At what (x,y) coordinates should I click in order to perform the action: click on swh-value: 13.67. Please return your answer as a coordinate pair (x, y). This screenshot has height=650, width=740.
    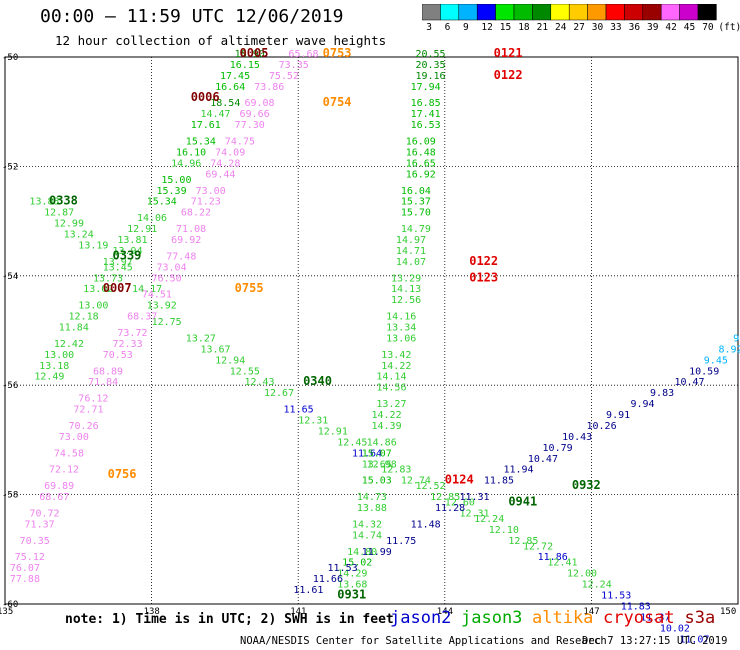
    Looking at the image, I should click on (215, 349).